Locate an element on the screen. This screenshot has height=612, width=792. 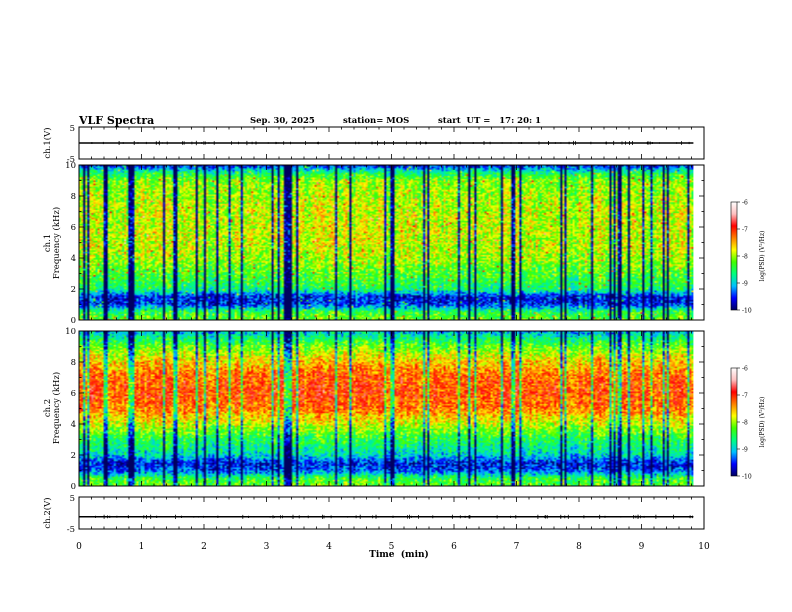
ch2-colorbar-label: log(PSD) (V²/Hz) is located at coordinates (762, 422).